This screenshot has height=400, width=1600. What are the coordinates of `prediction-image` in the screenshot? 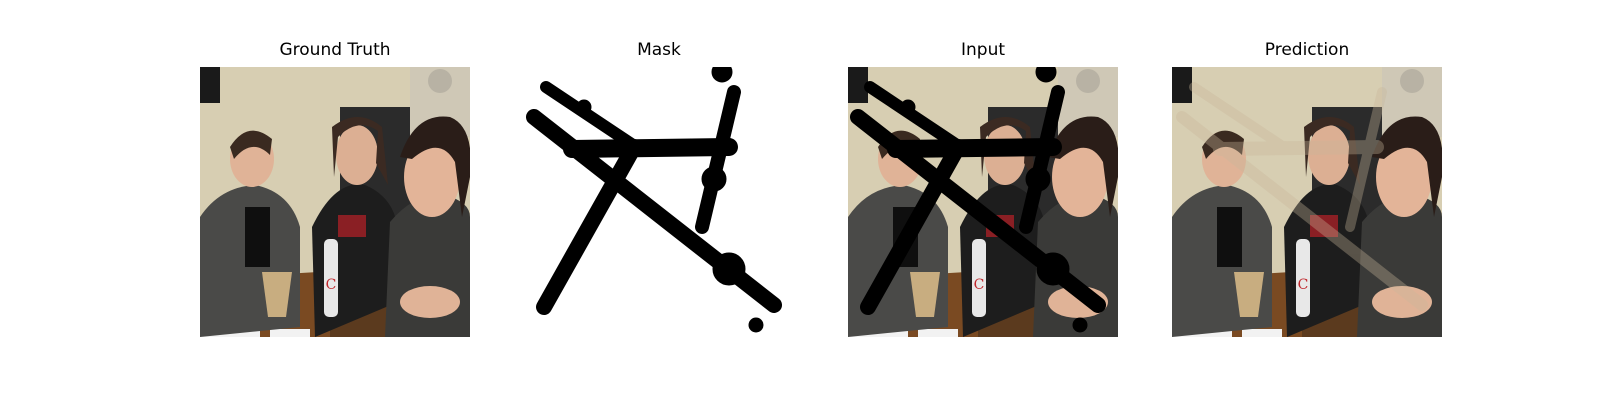 It's located at (1307, 202).